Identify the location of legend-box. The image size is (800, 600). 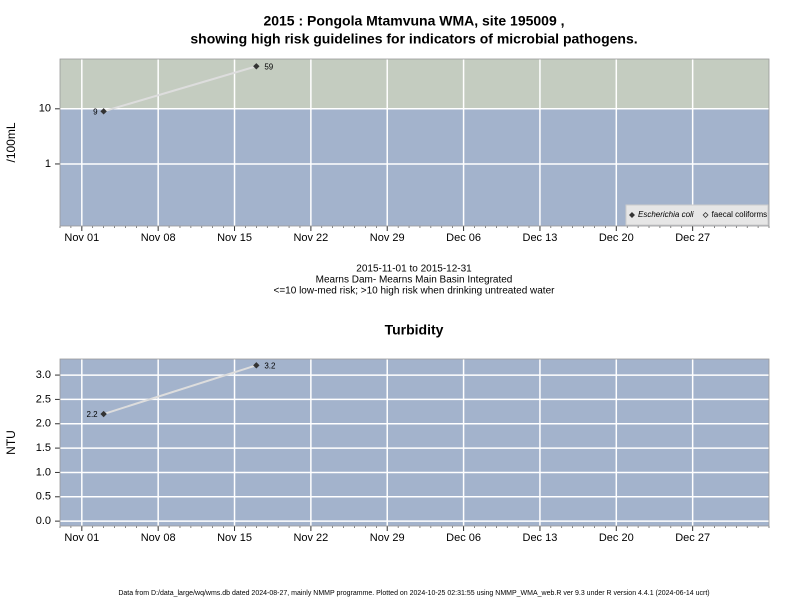
(697, 215).